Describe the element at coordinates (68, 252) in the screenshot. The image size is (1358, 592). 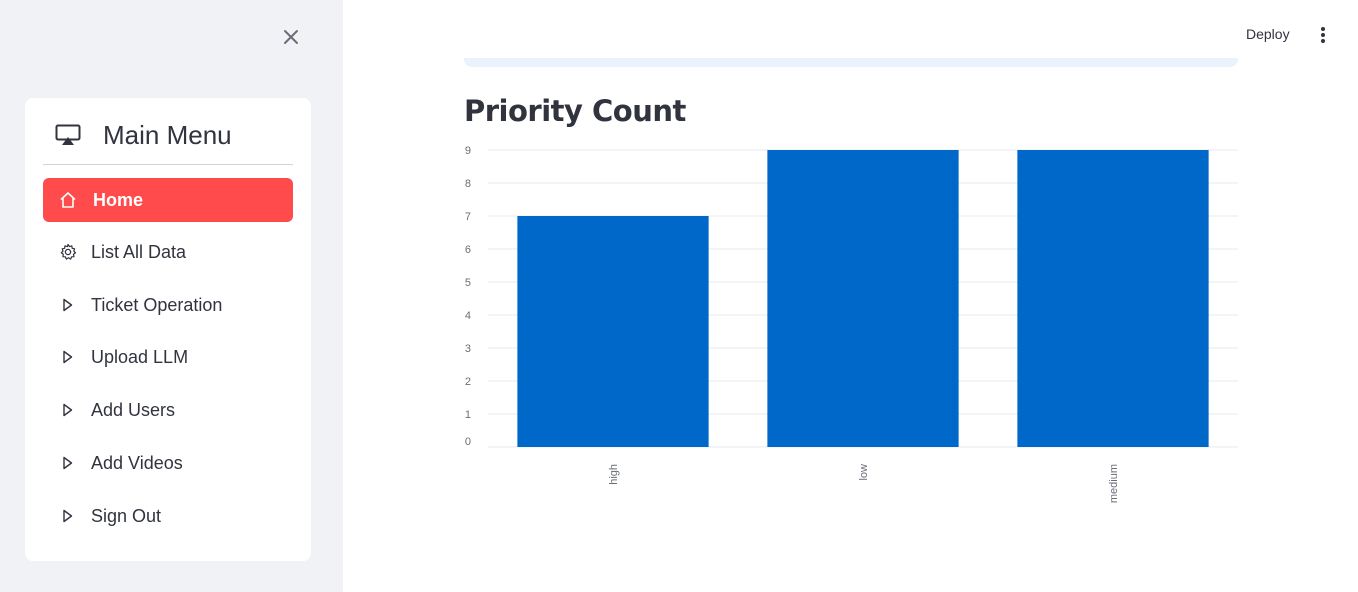
I see `gear-icon` at that location.